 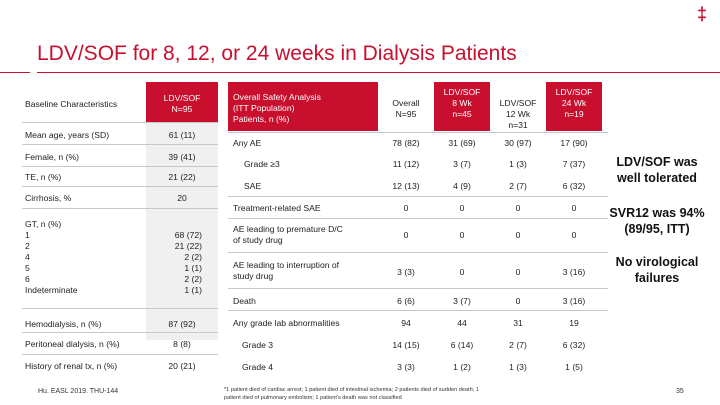 What do you see at coordinates (406, 345) in the screenshot?
I see `safety-cell: 14 (15)` at bounding box center [406, 345].